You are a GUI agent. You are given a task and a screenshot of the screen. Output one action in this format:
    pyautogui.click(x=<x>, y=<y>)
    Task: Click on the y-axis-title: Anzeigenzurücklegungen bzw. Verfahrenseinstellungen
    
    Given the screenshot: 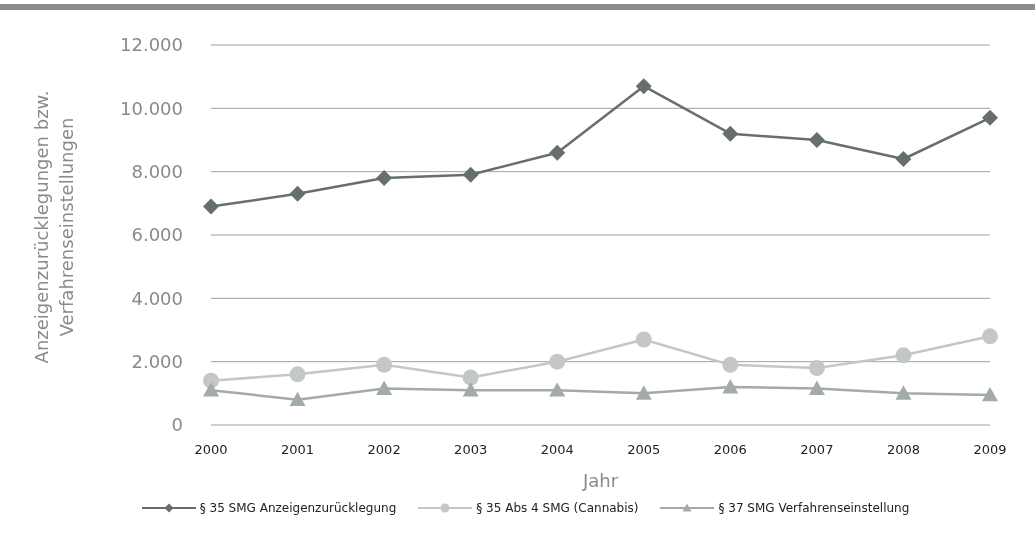 What is the action you would take?
    pyautogui.click(x=54, y=227)
    